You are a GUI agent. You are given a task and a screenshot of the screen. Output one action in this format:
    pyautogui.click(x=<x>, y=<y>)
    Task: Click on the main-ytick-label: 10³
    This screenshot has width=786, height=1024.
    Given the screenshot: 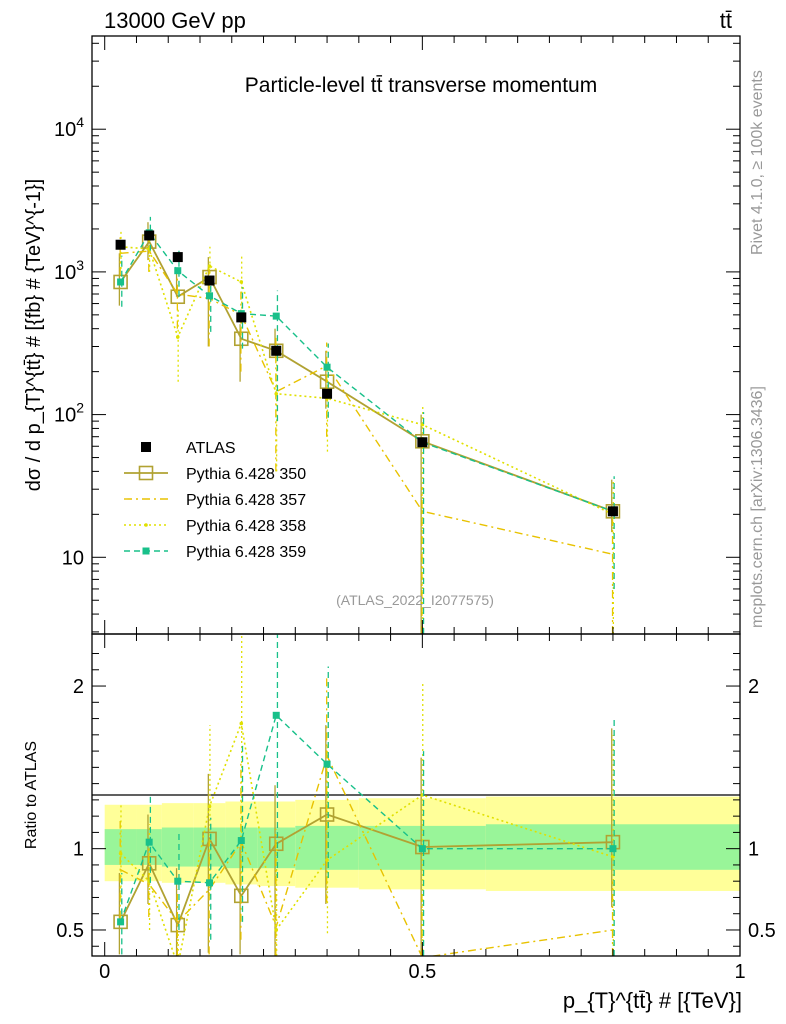 What is the action you would take?
    pyautogui.click(x=69, y=270)
    